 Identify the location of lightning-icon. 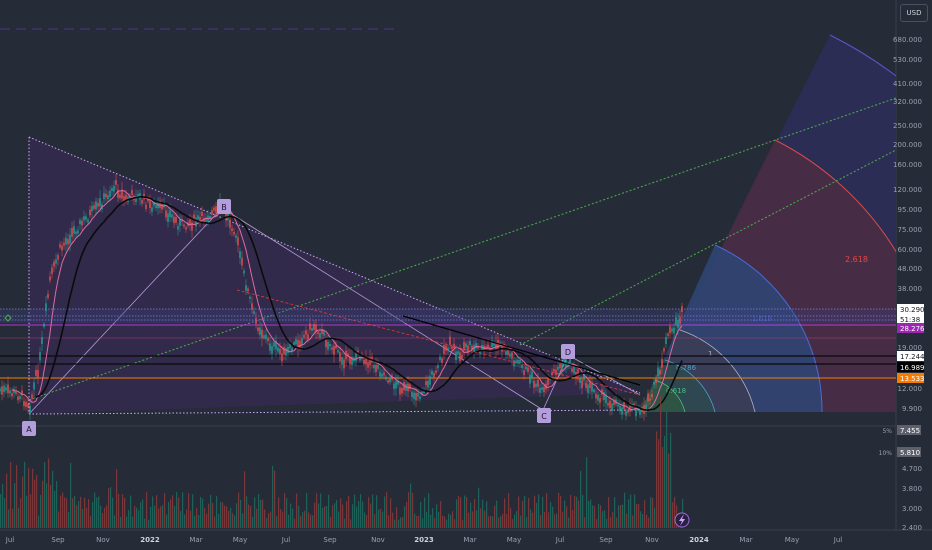
(682, 520).